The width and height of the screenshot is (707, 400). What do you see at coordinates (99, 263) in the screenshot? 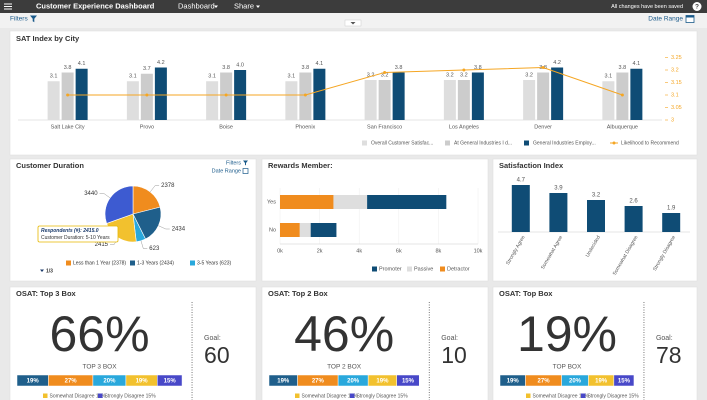
I see `legend-label: Less than 1 Year (2378)` at bounding box center [99, 263].